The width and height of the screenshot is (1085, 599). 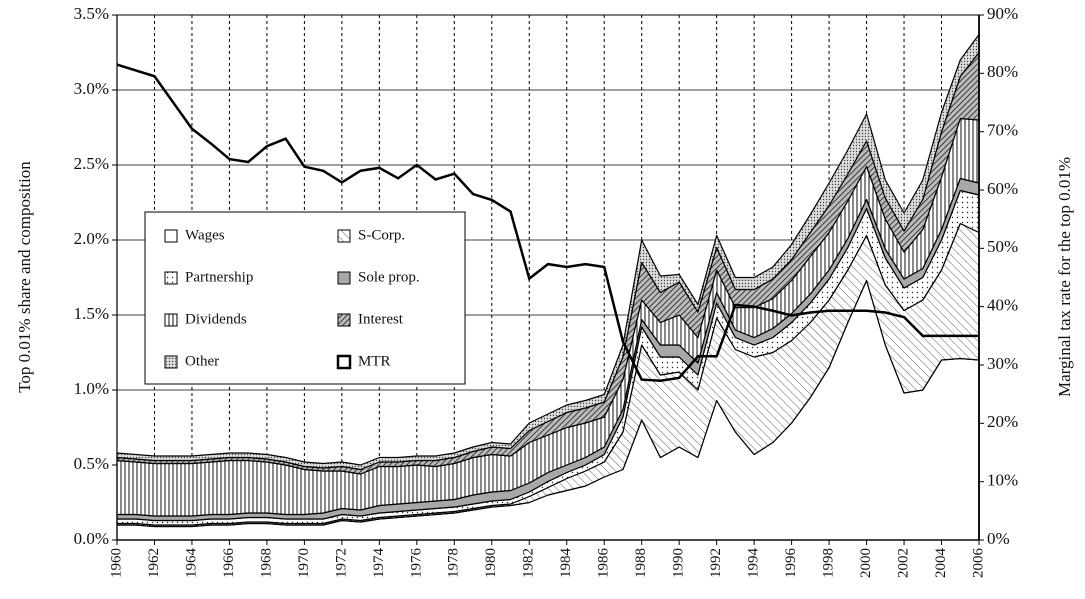 What do you see at coordinates (154, 563) in the screenshot?
I see `x-tick-label: 1962` at bounding box center [154, 563].